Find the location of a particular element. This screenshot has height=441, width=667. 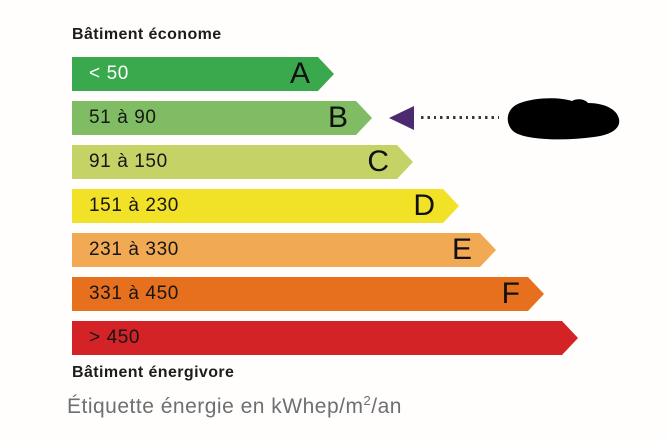

economical-building-label: Bâtiment économe is located at coordinates (147, 34).